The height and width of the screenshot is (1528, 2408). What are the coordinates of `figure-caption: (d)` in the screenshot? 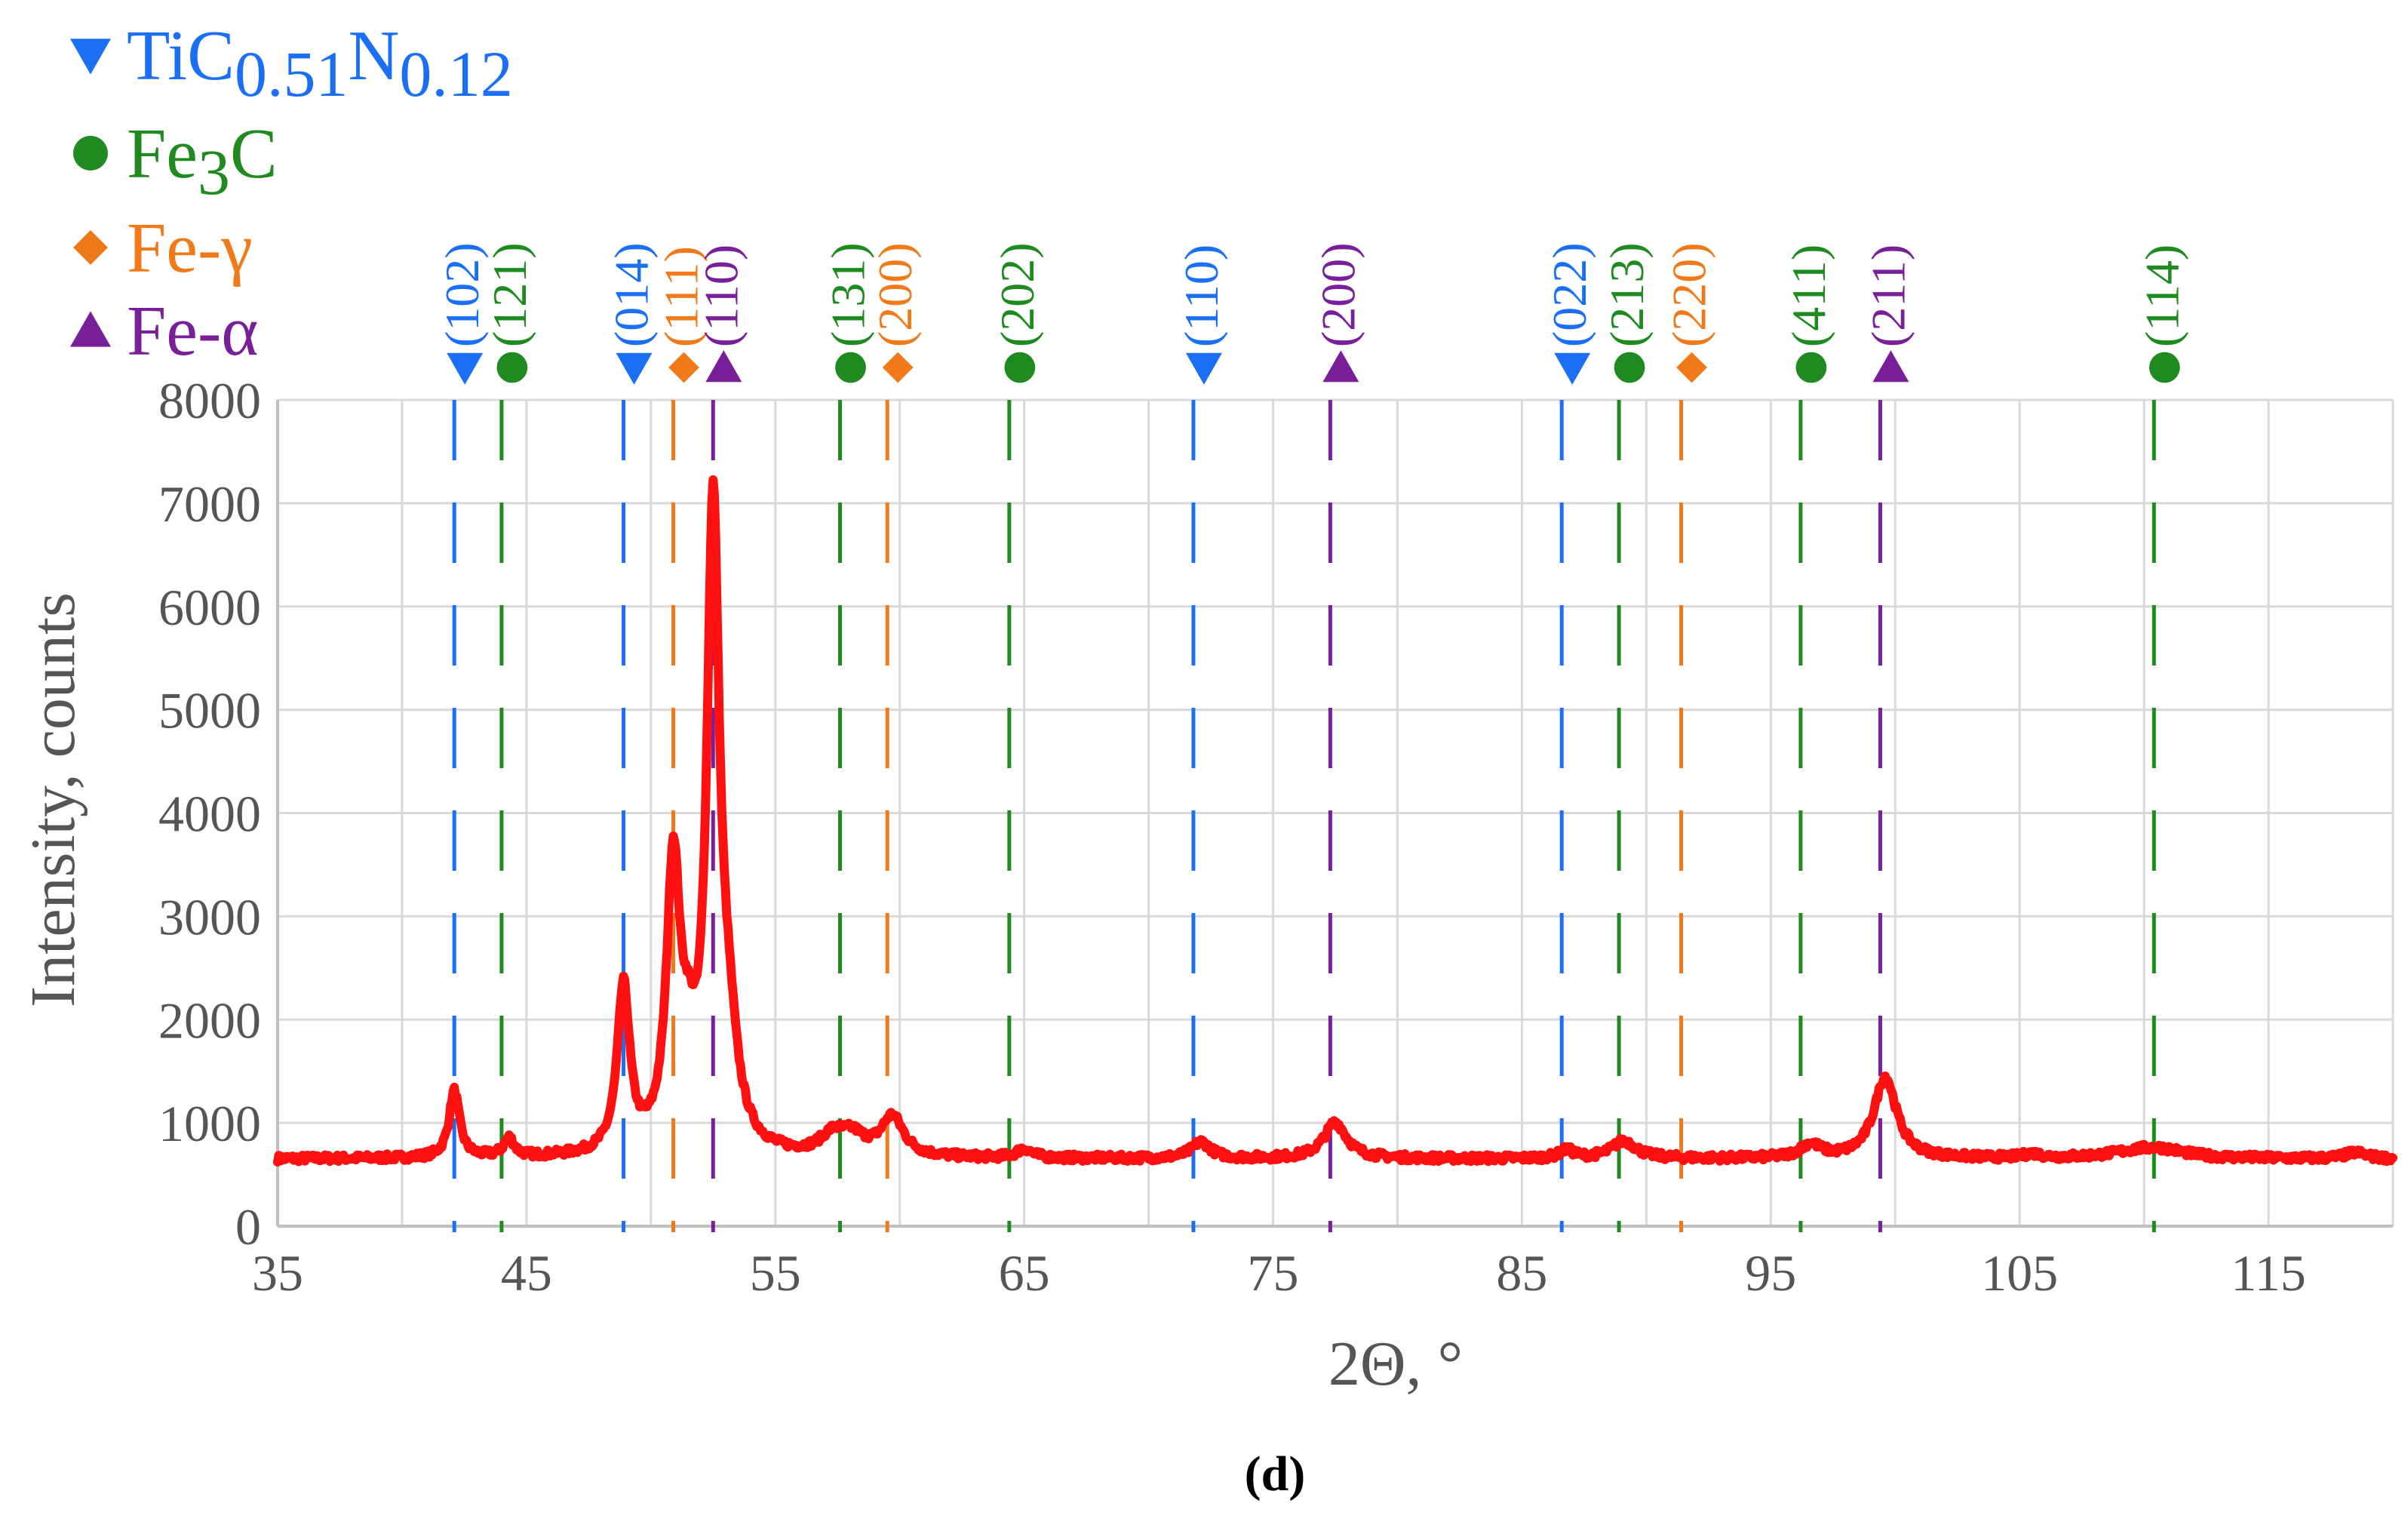 It's located at (1275, 1474).